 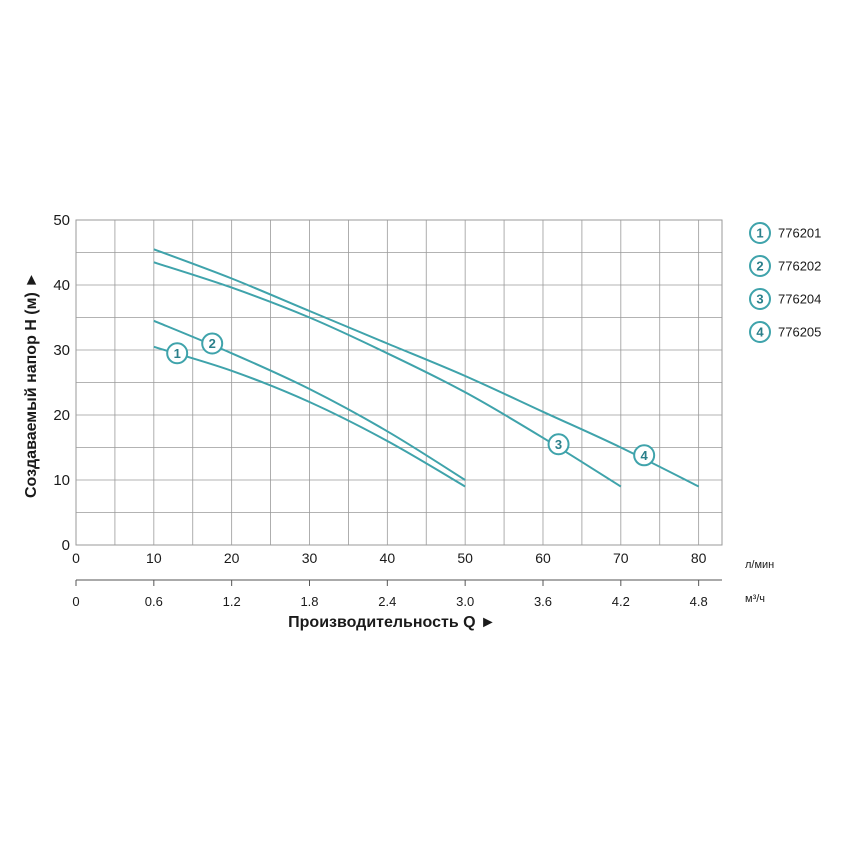 I want to click on x-tick-label: 40, so click(x=388, y=558).